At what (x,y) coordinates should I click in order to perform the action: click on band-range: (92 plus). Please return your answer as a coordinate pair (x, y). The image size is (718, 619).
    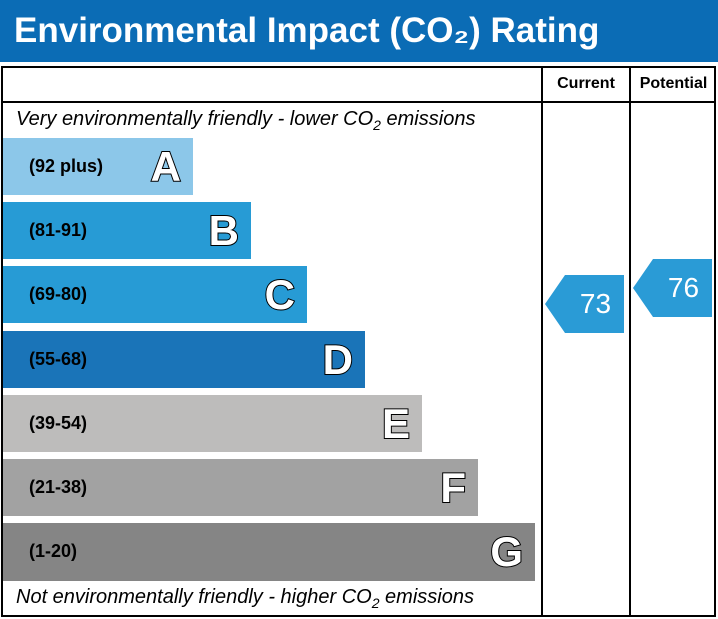
    Looking at the image, I should click on (66, 166).